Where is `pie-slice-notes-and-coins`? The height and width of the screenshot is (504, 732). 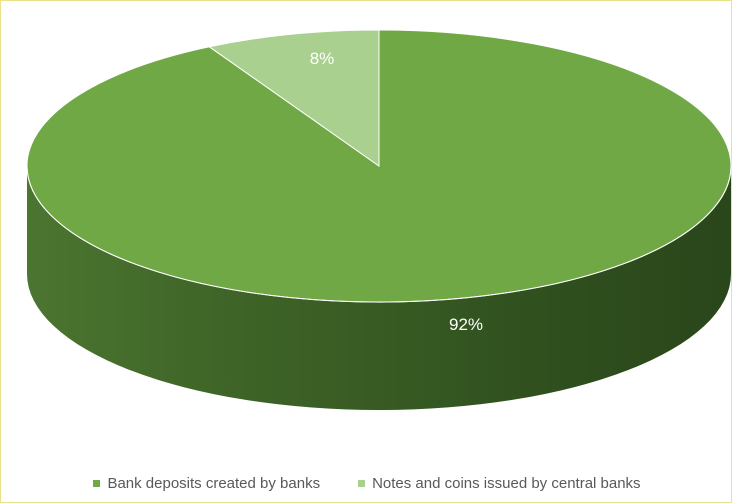 pie-slice-notes-and-coins is located at coordinates (294, 98).